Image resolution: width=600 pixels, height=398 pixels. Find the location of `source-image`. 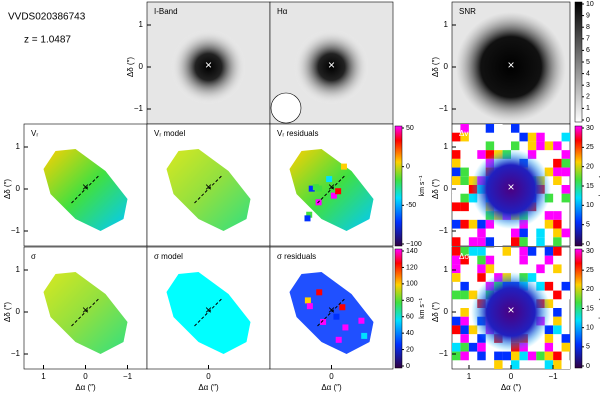

source-image is located at coordinates (331, 67).